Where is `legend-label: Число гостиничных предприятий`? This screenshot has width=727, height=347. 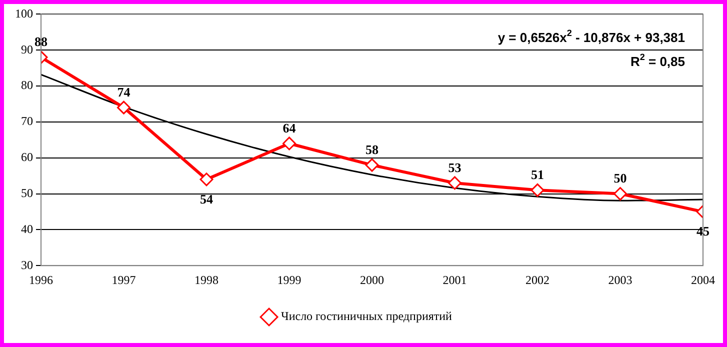
legend-label: Число гостиничных предприятий is located at coordinates (367, 316).